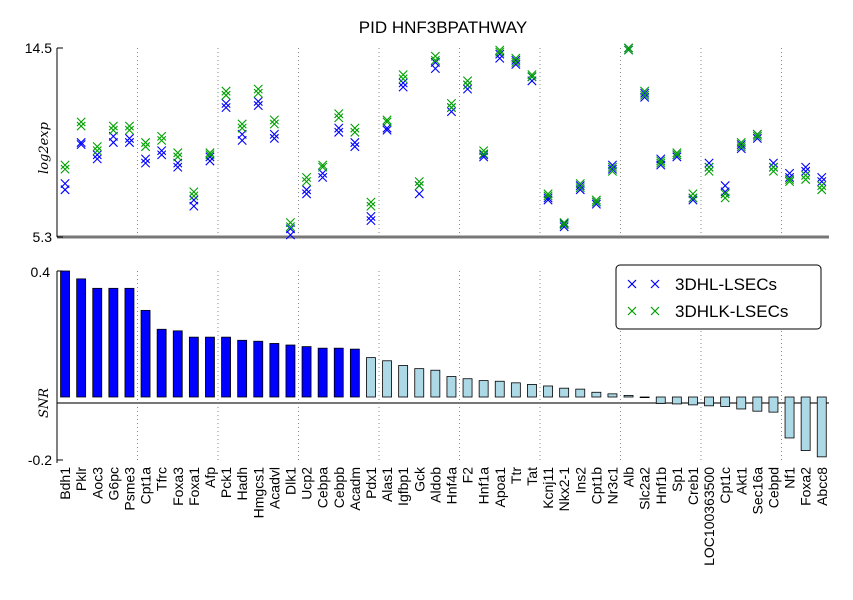 The width and height of the screenshot is (853, 600). Describe the element at coordinates (387, 484) in the screenshot. I see `gene-label: Alas1` at that location.